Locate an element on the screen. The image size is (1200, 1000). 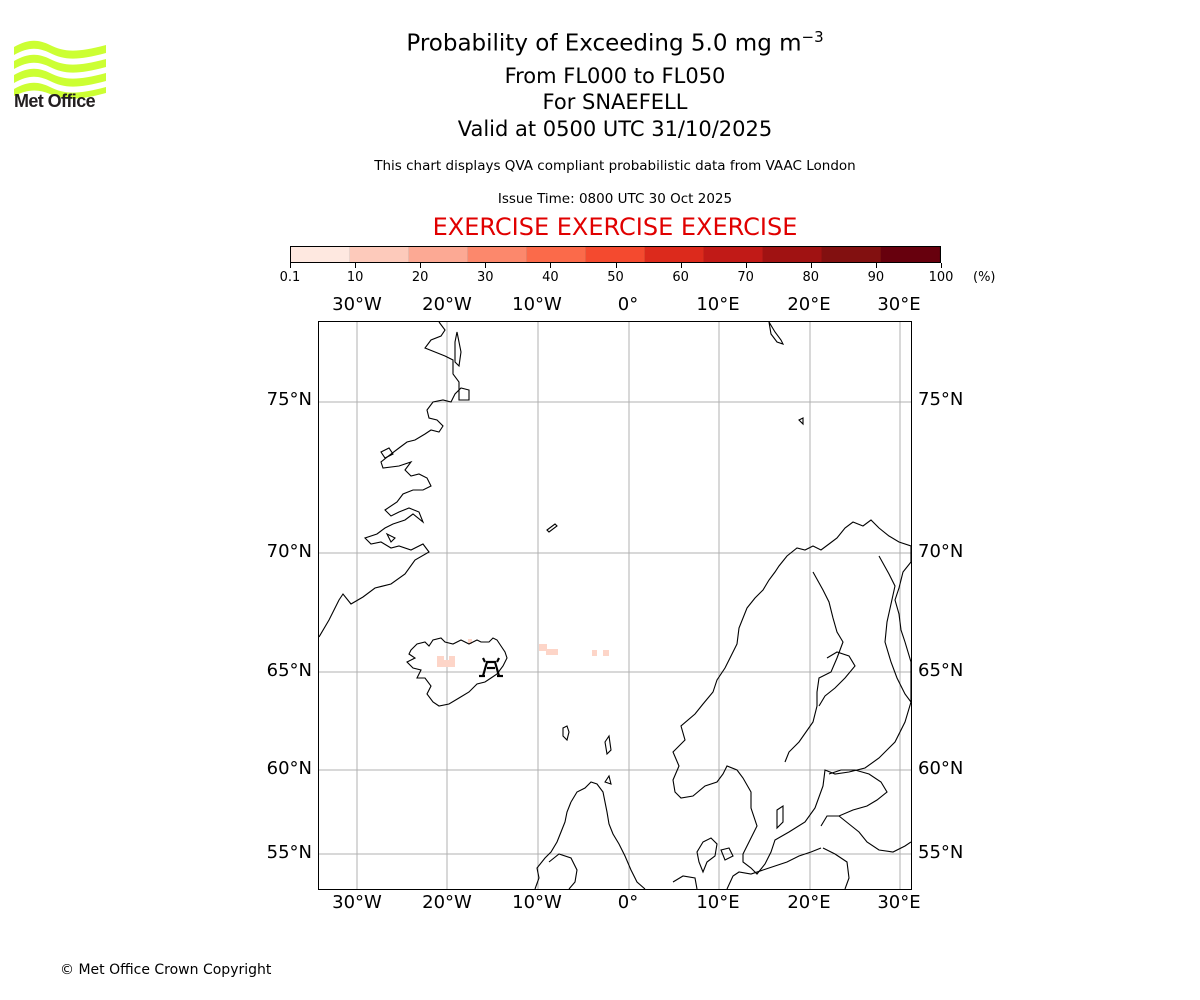
iceland-coast is located at coordinates (457, 672).